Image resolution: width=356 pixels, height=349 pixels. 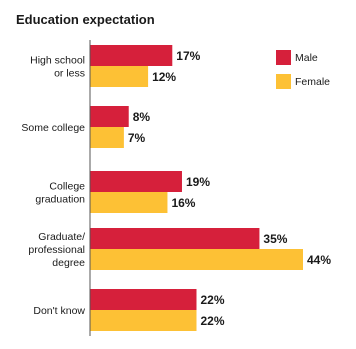 What do you see at coordinates (306, 58) in the screenshot?
I see `legend-label-male: Male` at bounding box center [306, 58].